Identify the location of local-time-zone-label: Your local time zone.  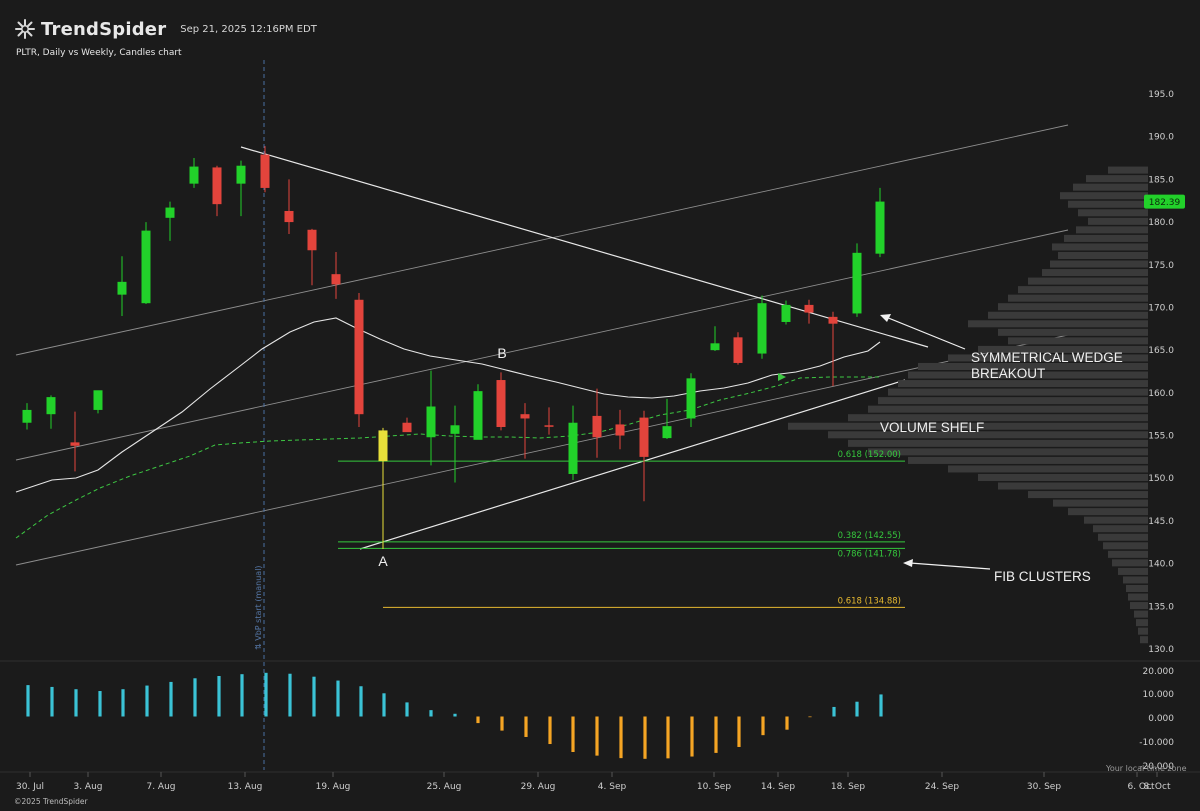
(1146, 768).